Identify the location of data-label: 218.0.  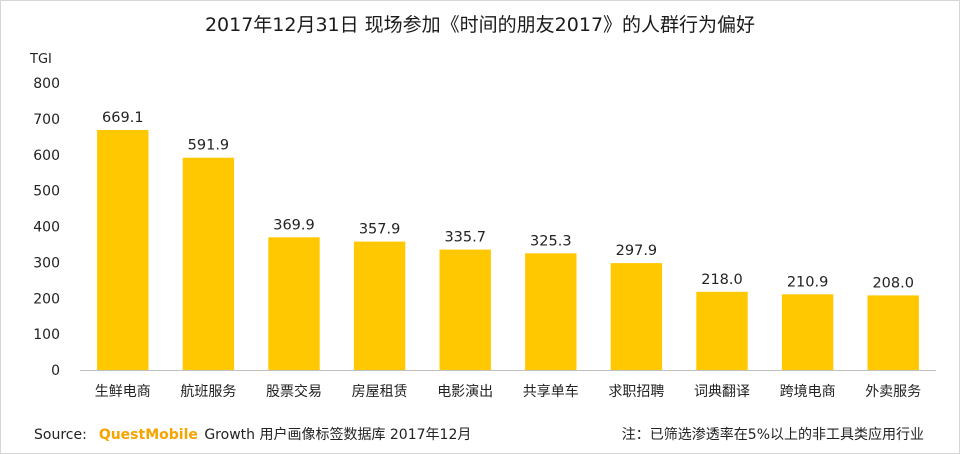
(722, 280).